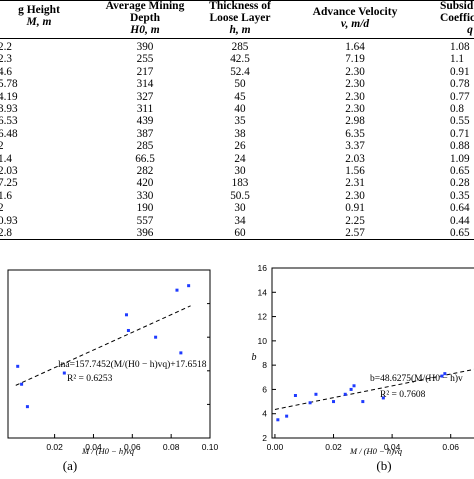  I want to click on table-cell: 7.19, so click(355, 59).